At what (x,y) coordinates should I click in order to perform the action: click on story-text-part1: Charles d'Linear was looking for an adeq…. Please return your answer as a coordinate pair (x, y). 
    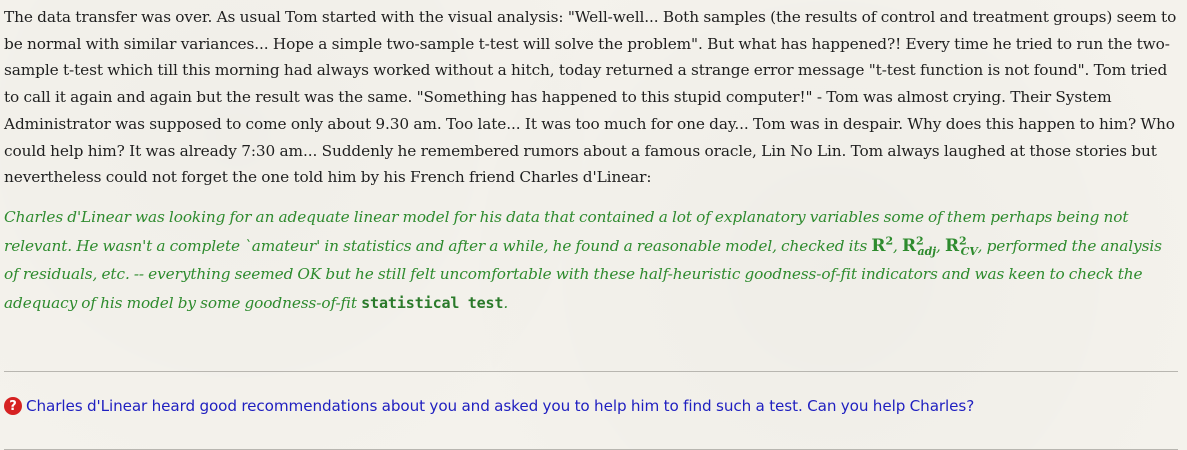
    Looking at the image, I should click on (566, 231).